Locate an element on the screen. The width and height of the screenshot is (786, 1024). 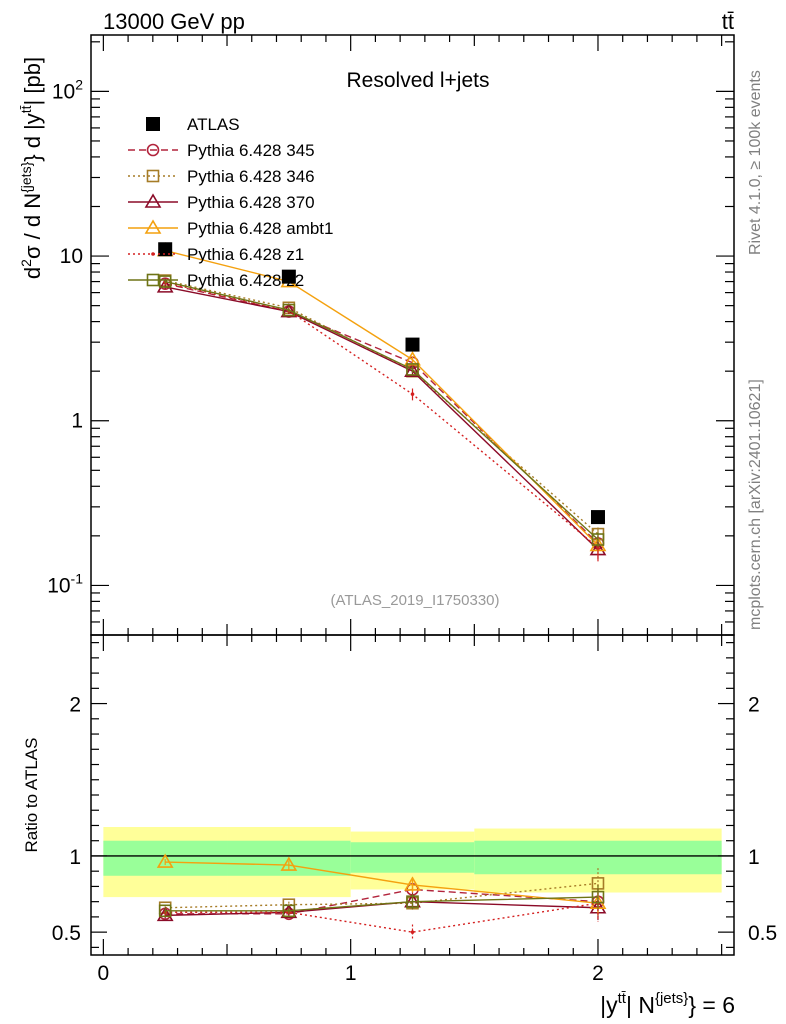
series-line-z2 is located at coordinates (382, 410).